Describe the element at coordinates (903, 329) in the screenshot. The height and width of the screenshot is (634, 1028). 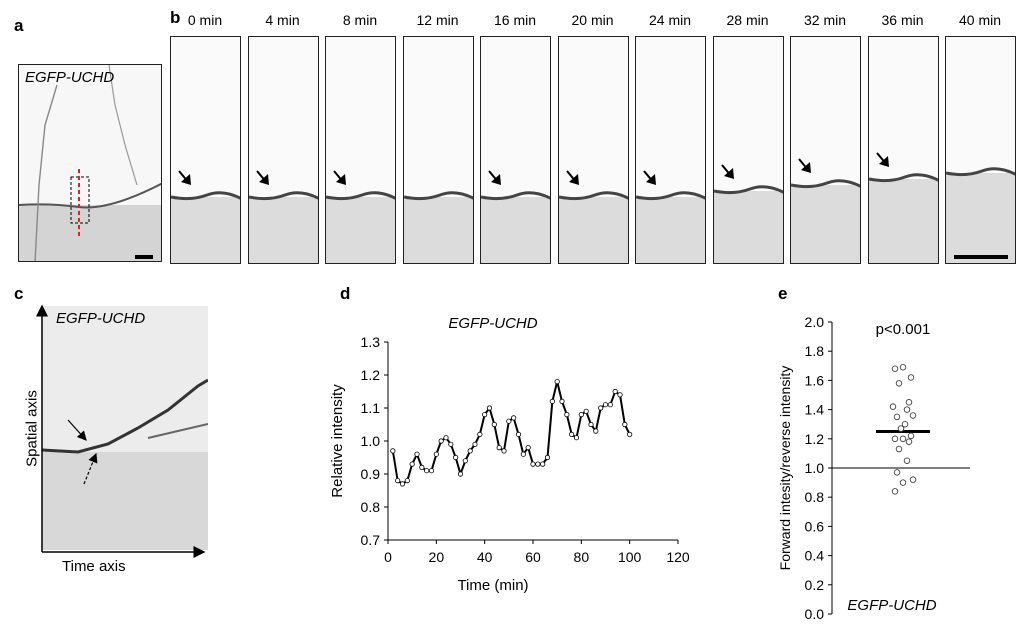
I see `p-value-annotation: p<0.001` at that location.